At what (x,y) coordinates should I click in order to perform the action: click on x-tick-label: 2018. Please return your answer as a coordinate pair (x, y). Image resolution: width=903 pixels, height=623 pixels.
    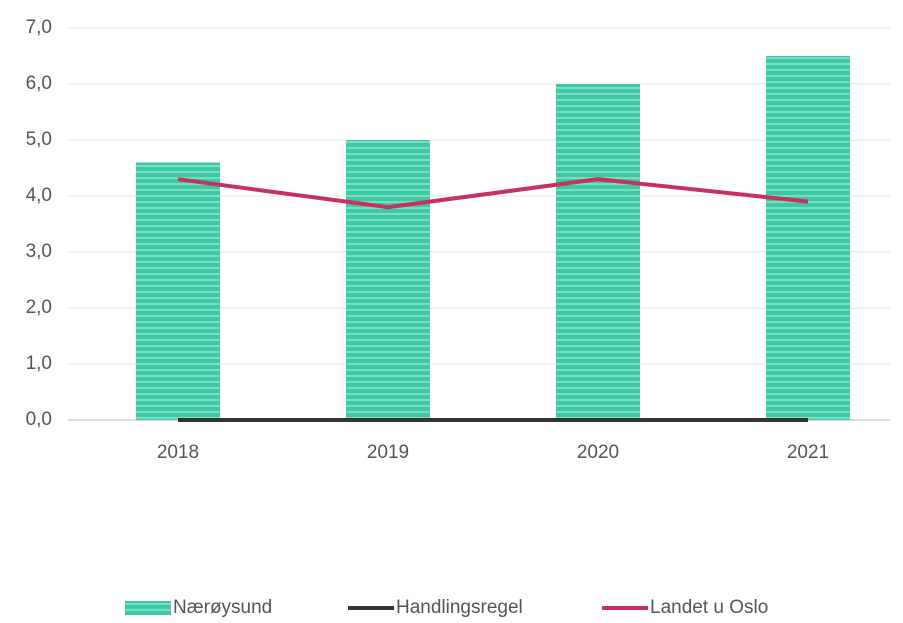
    Looking at the image, I should click on (178, 452).